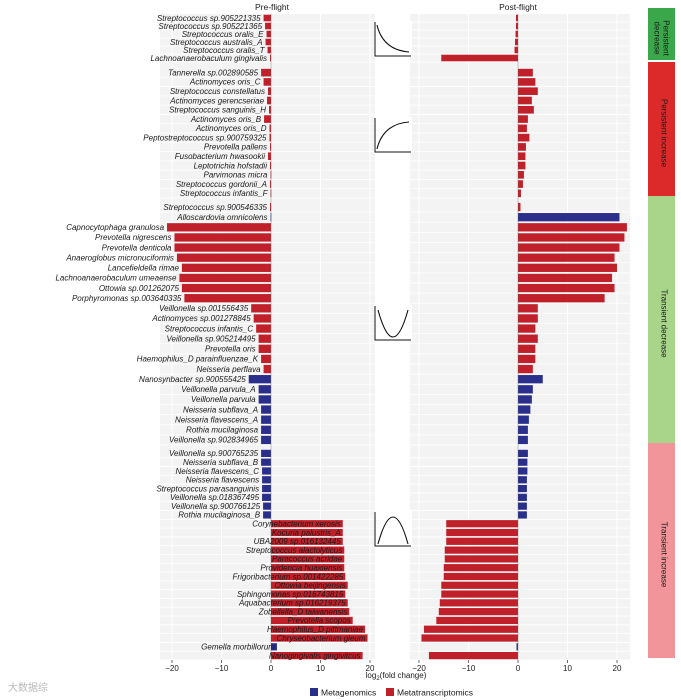 Image resolution: width=681 pixels, height=700 pixels. What do you see at coordinates (230, 349) in the screenshot?
I see `row-label: Prevotella oris` at bounding box center [230, 349].